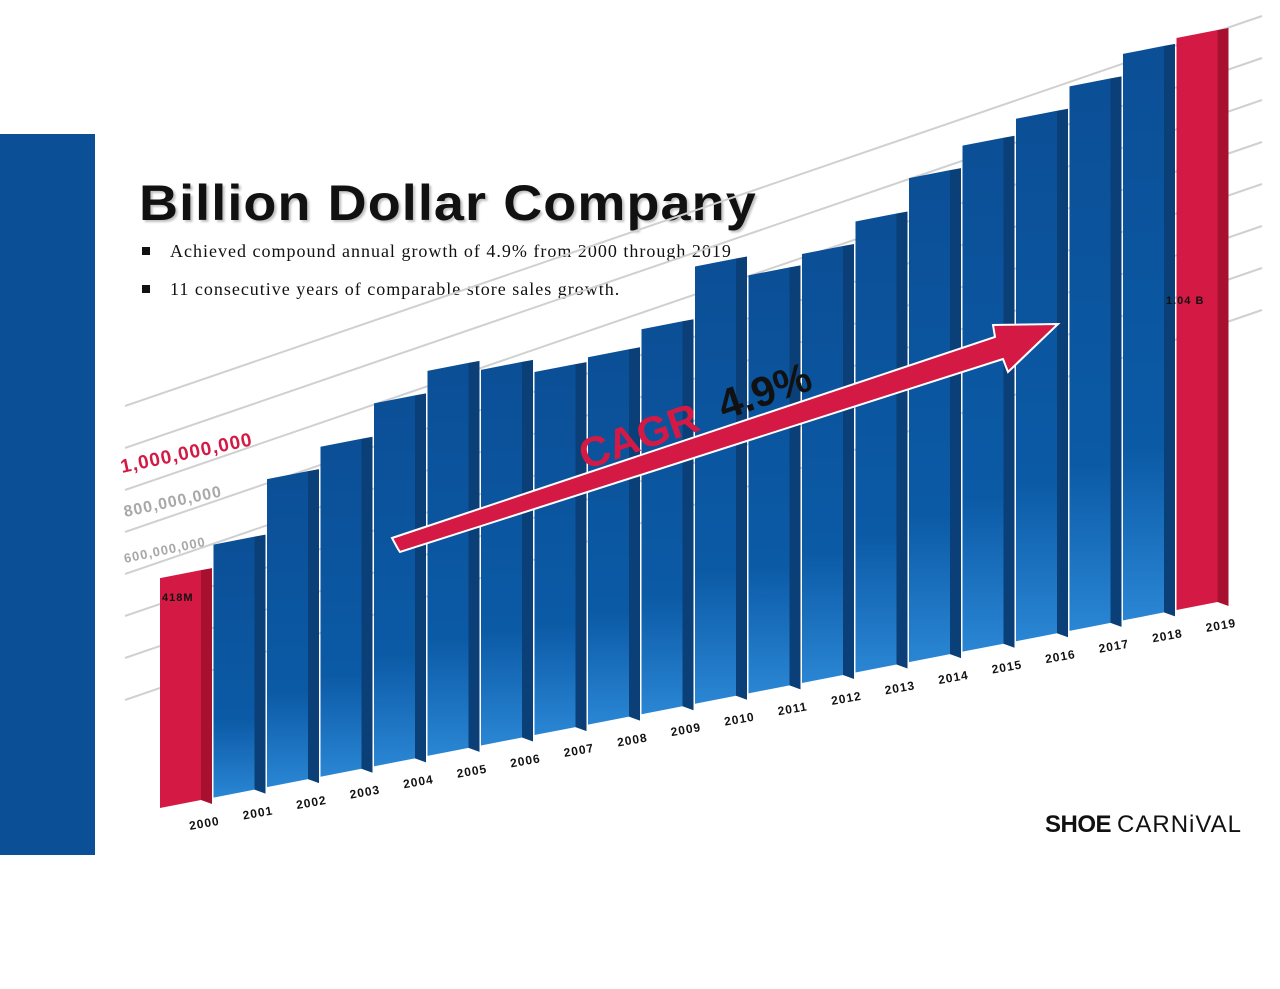  I want to click on bar-2001, so click(234, 667).